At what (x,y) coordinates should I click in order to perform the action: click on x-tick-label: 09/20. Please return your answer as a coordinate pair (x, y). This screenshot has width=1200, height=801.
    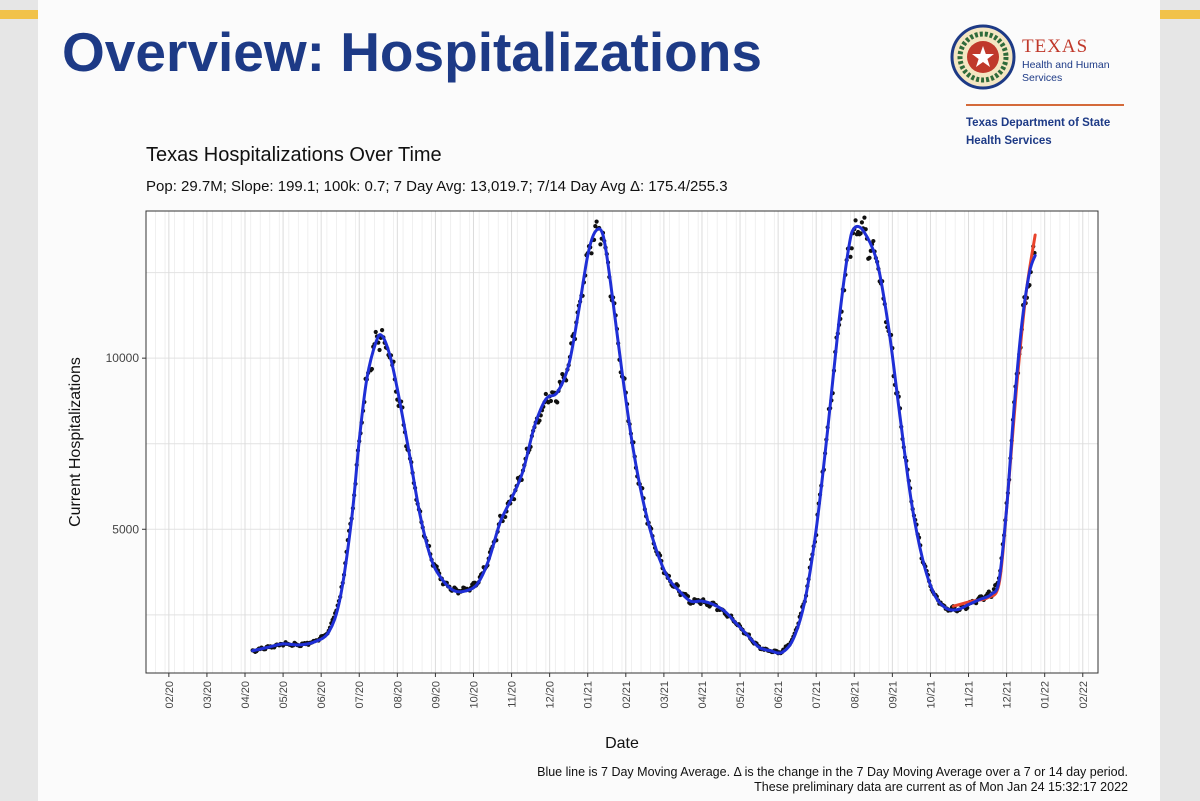
    Looking at the image, I should click on (436, 695).